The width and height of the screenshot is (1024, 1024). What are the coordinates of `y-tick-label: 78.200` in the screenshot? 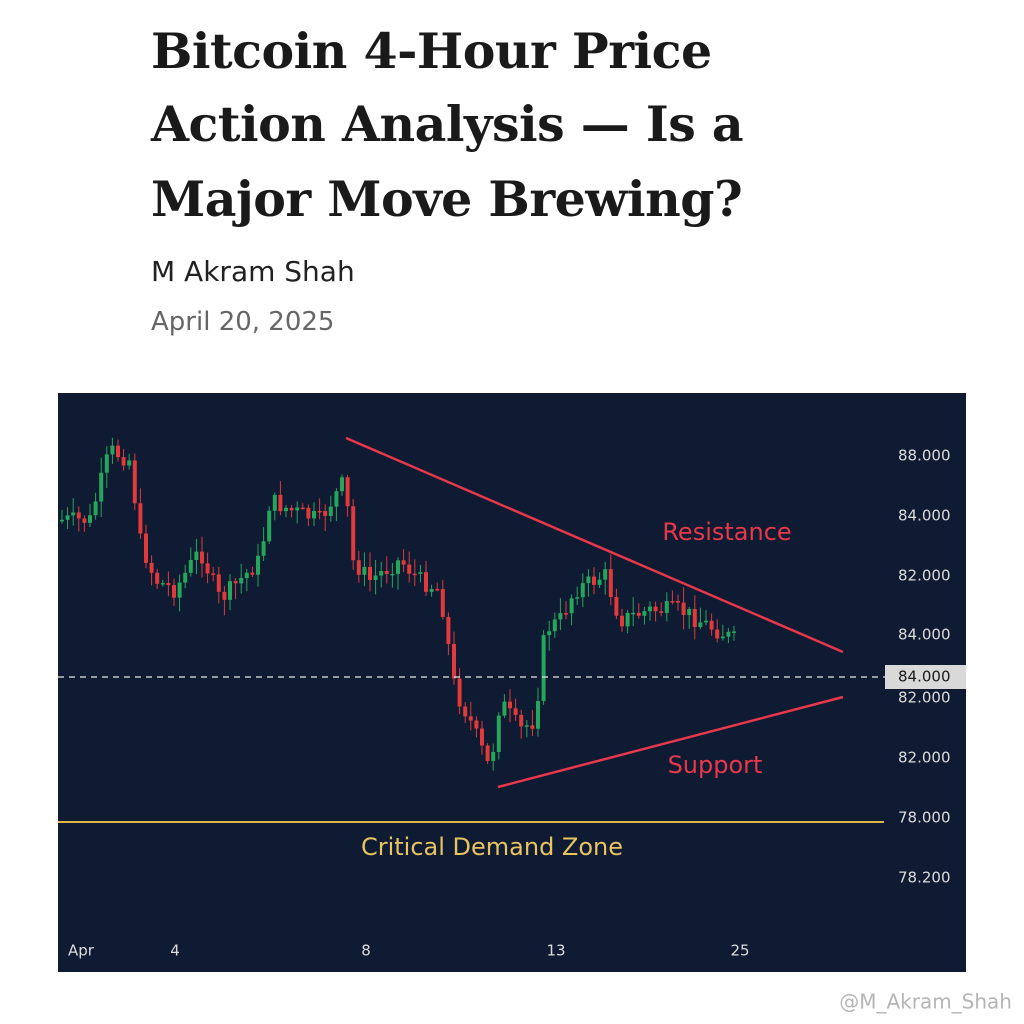 It's located at (924, 878).